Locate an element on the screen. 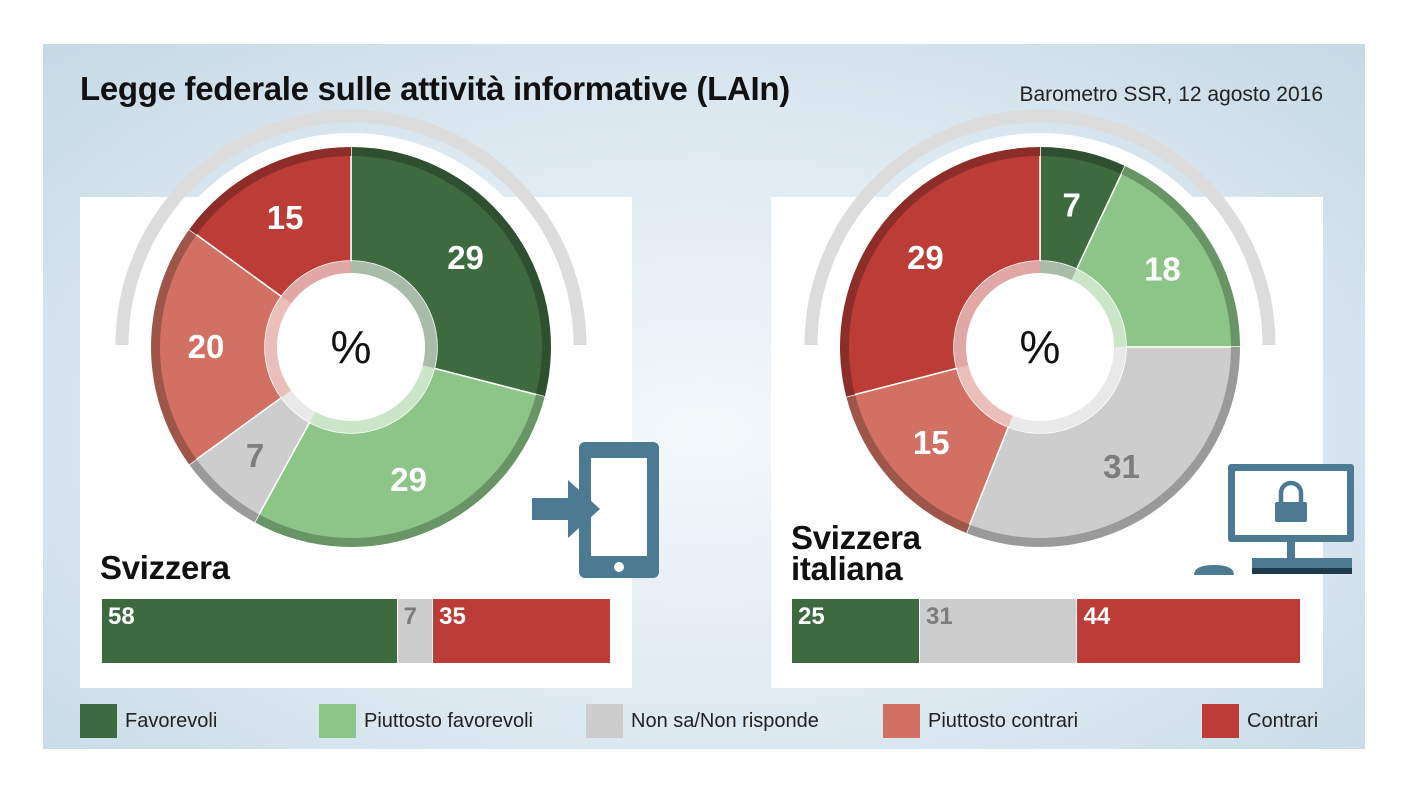 The width and height of the screenshot is (1408, 792). bar-segment-favorevoli: 58 is located at coordinates (249, 631).